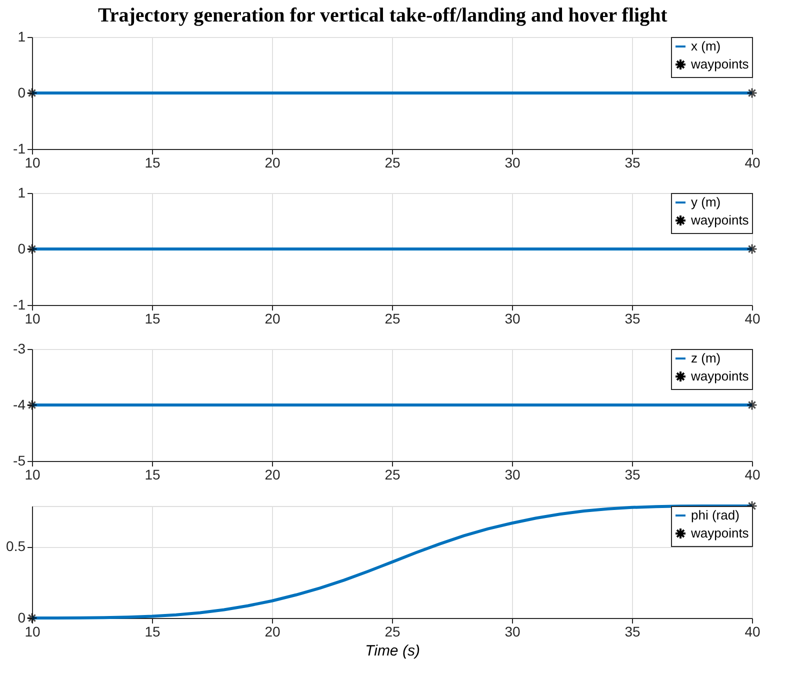 Image resolution: width=798 pixels, height=686 pixels. I want to click on y-tick-label: -3, so click(19, 348).